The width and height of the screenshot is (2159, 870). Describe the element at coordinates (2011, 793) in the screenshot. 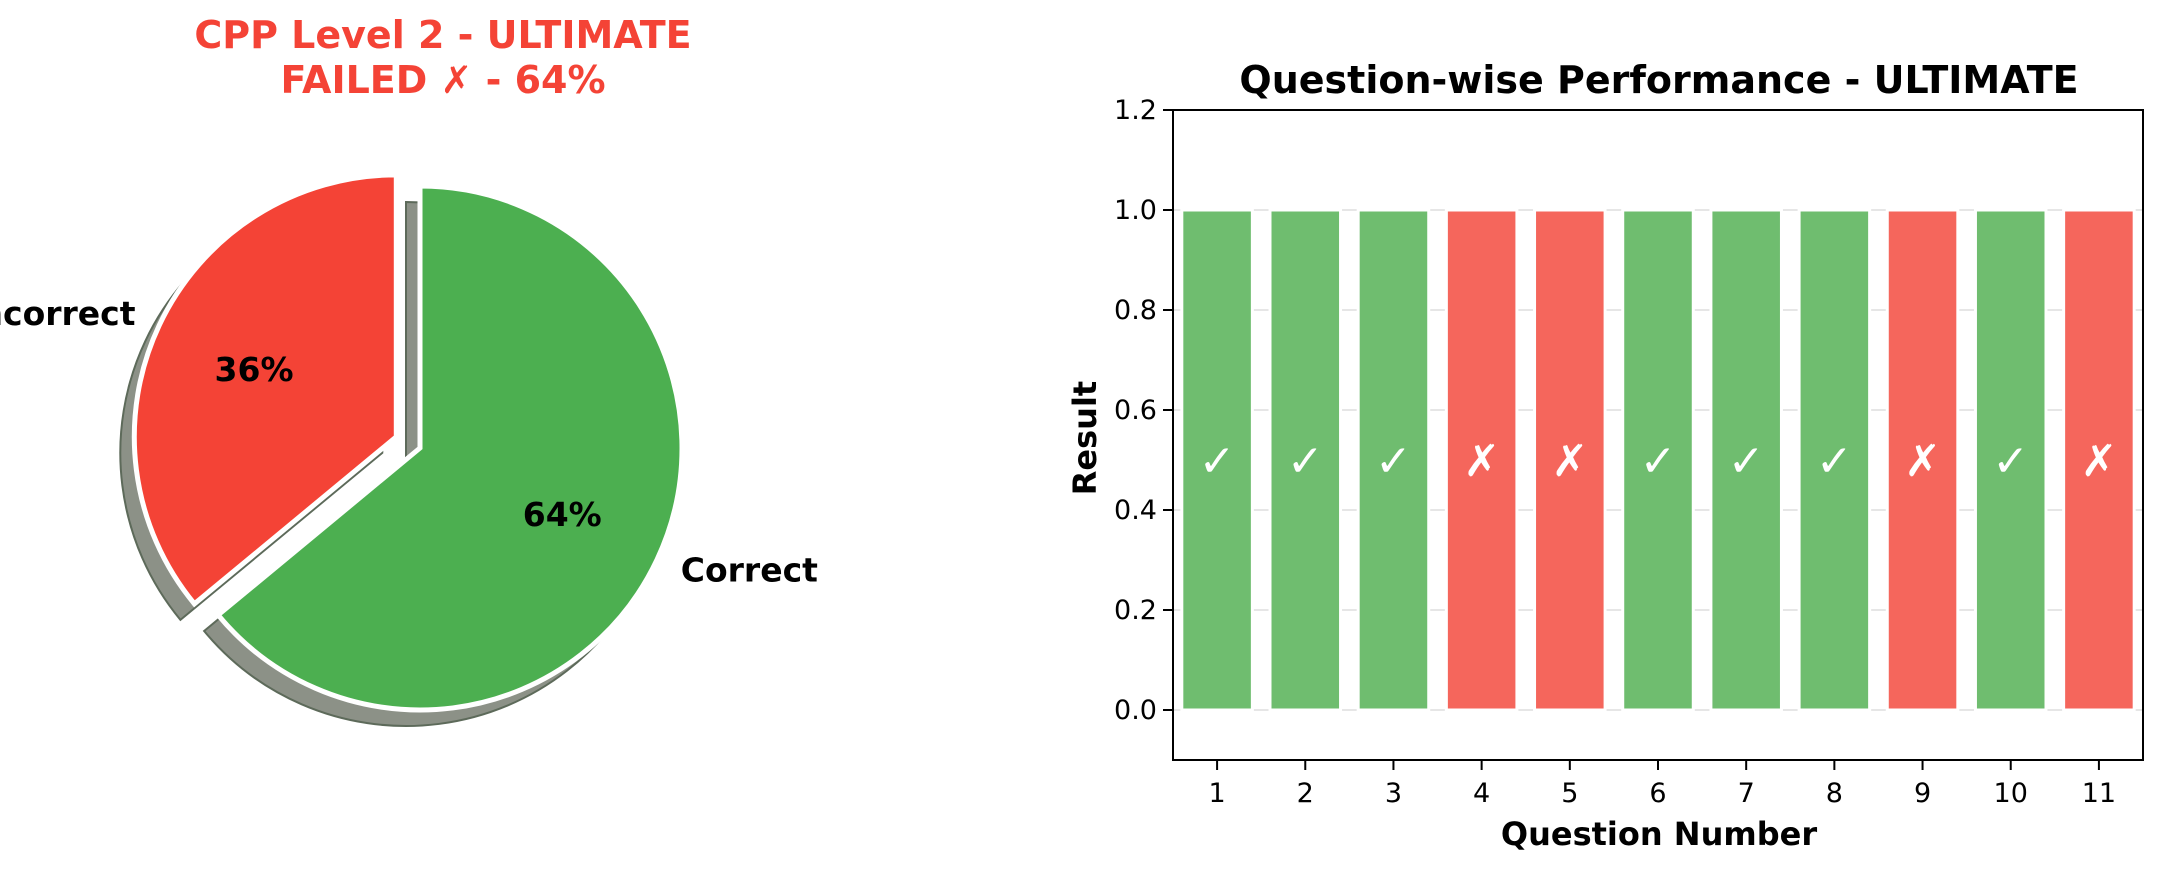

I see `x-tick-label: 10` at that location.